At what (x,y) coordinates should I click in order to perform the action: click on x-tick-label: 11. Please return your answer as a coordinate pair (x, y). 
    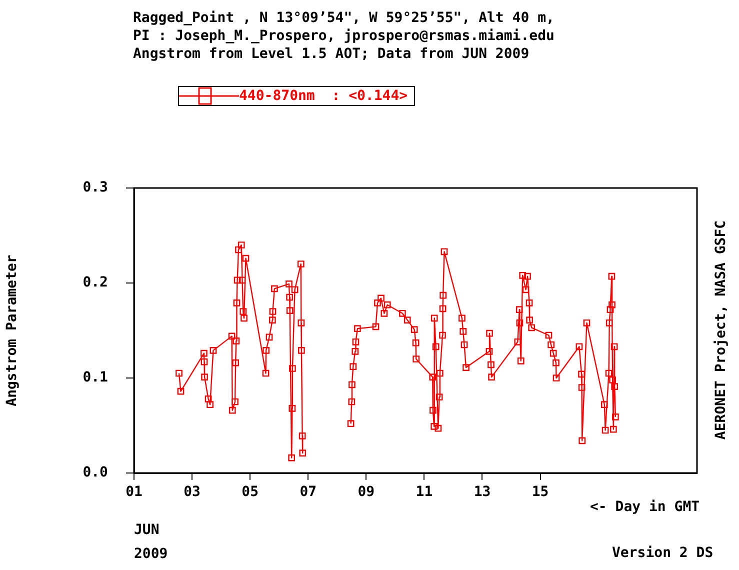
    Looking at the image, I should click on (424, 492).